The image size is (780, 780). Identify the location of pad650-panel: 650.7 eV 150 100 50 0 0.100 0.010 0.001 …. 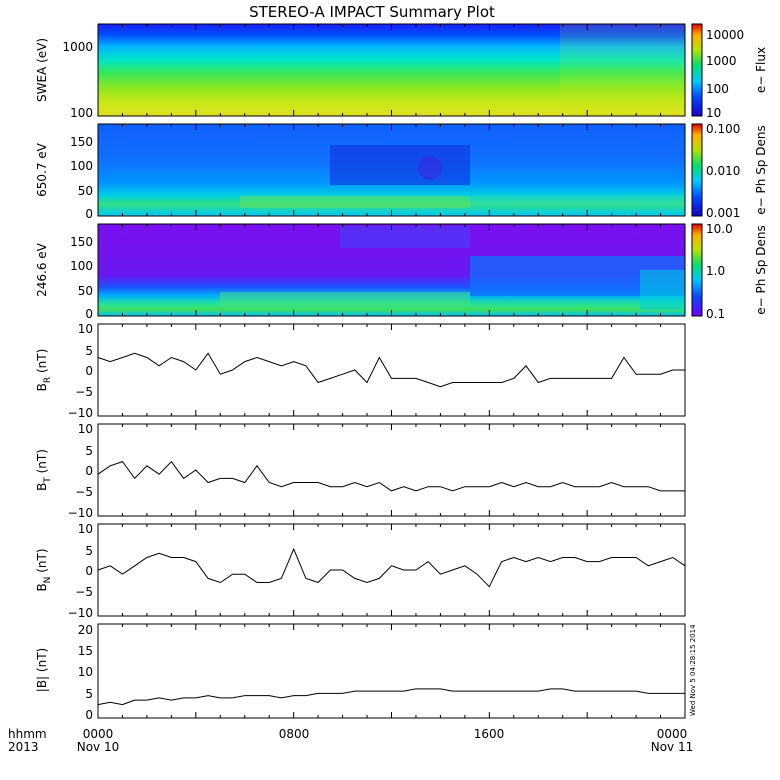
(401, 171).